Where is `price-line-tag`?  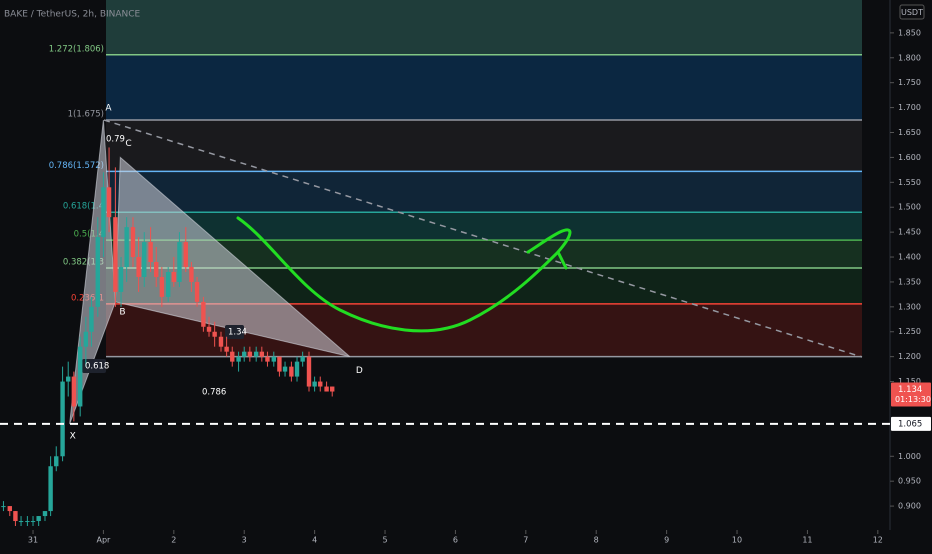
price-line-tag is located at coordinates (911, 423).